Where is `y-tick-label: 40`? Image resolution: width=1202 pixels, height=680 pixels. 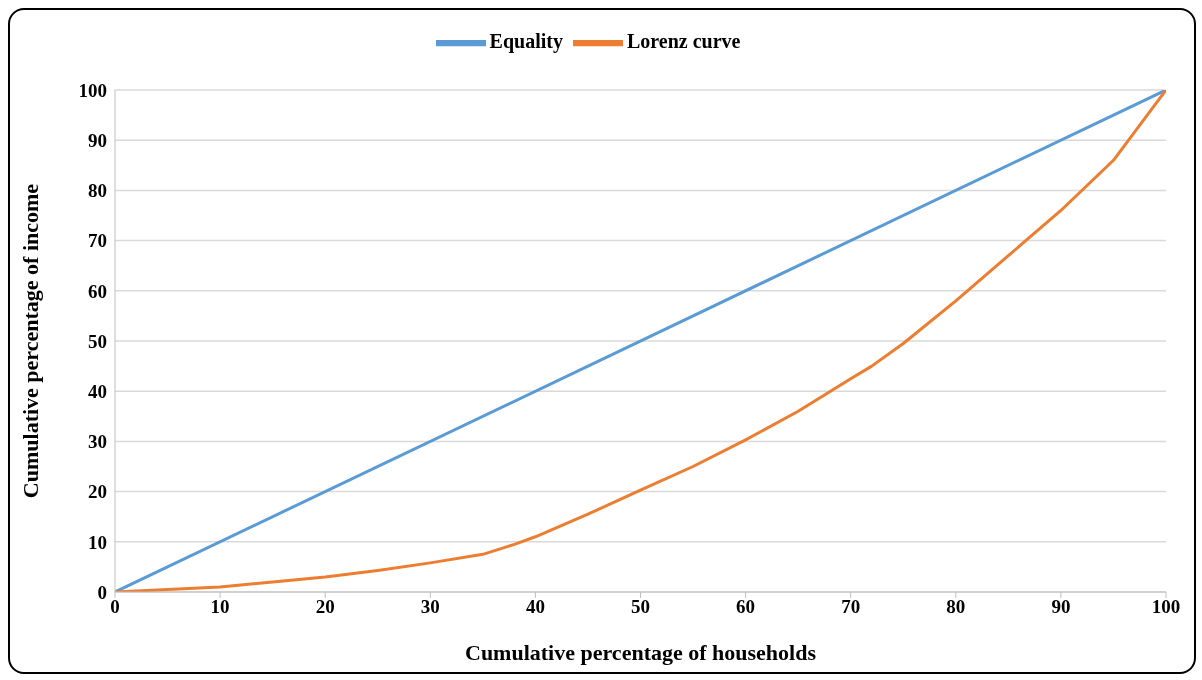
y-tick-label: 40 is located at coordinates (97, 391).